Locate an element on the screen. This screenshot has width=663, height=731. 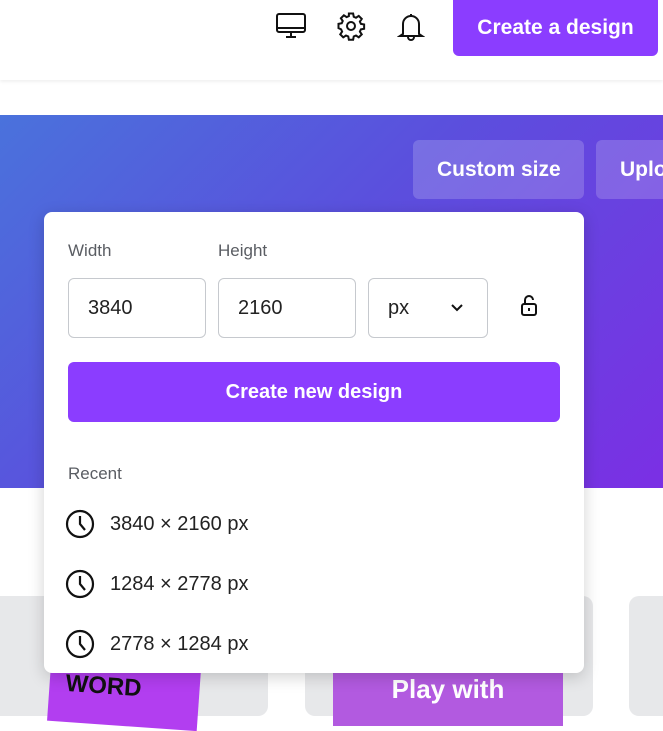
recent-item-label: 3840 × 2160 px is located at coordinates (179, 523).